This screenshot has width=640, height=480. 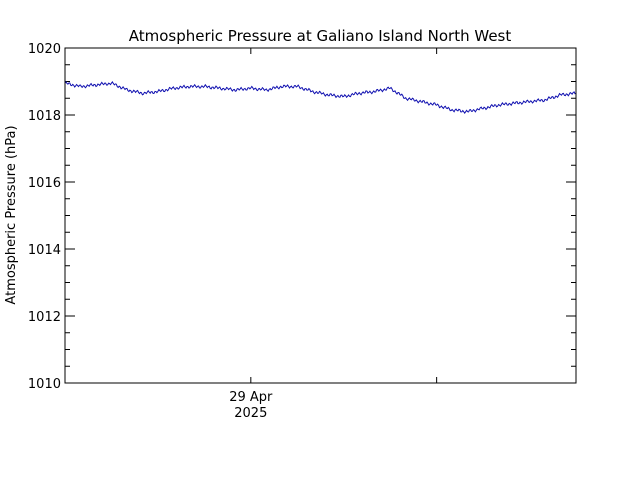 I want to click on x-tick-label-year: 2025, so click(x=250, y=413).